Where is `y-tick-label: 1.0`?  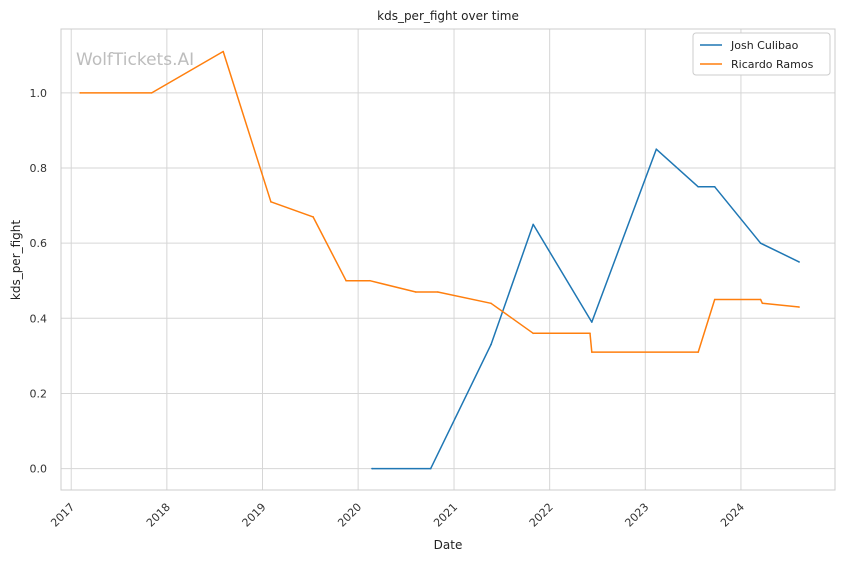 y-tick-label: 1.0 is located at coordinates (39, 93).